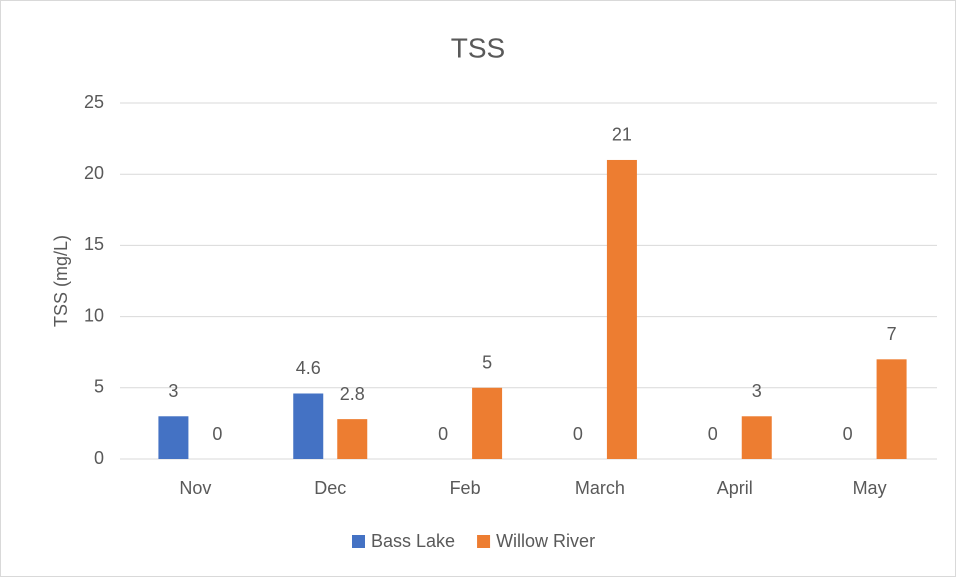  I want to click on data-label: 7, so click(892, 334).